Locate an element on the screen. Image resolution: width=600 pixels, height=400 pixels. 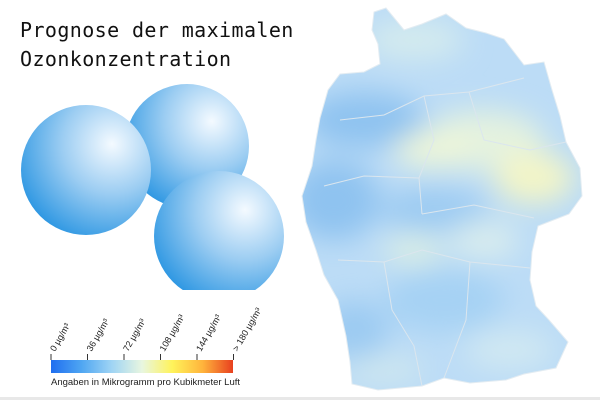
page-title: Prognose der maximalen Ozonkonzentration is located at coordinates (157, 45).